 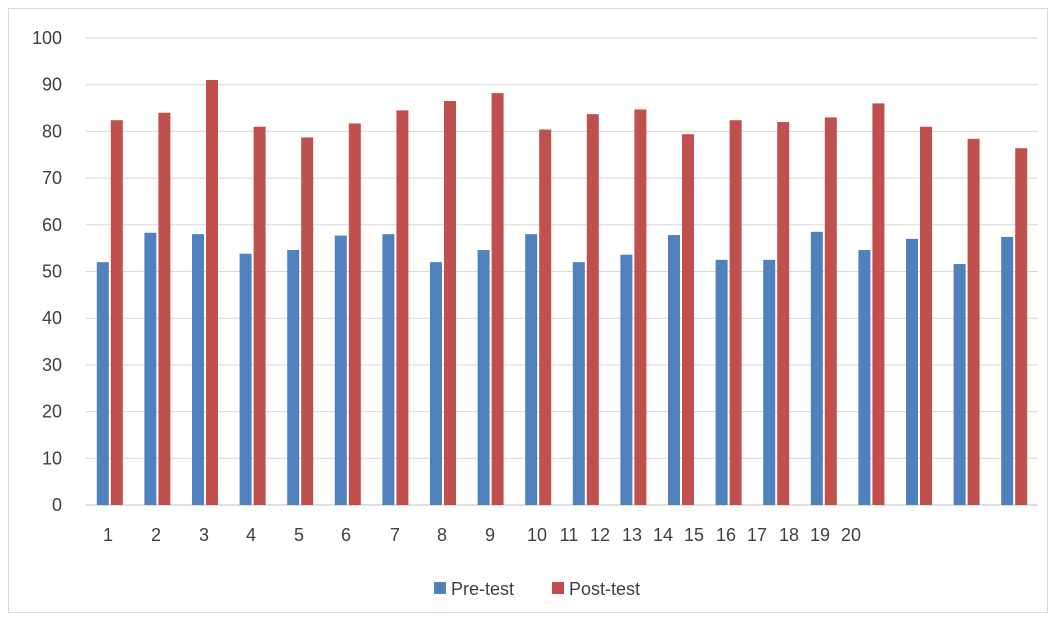 What do you see at coordinates (632, 535) in the screenshot?
I see `x-tick-label: 13` at bounding box center [632, 535].